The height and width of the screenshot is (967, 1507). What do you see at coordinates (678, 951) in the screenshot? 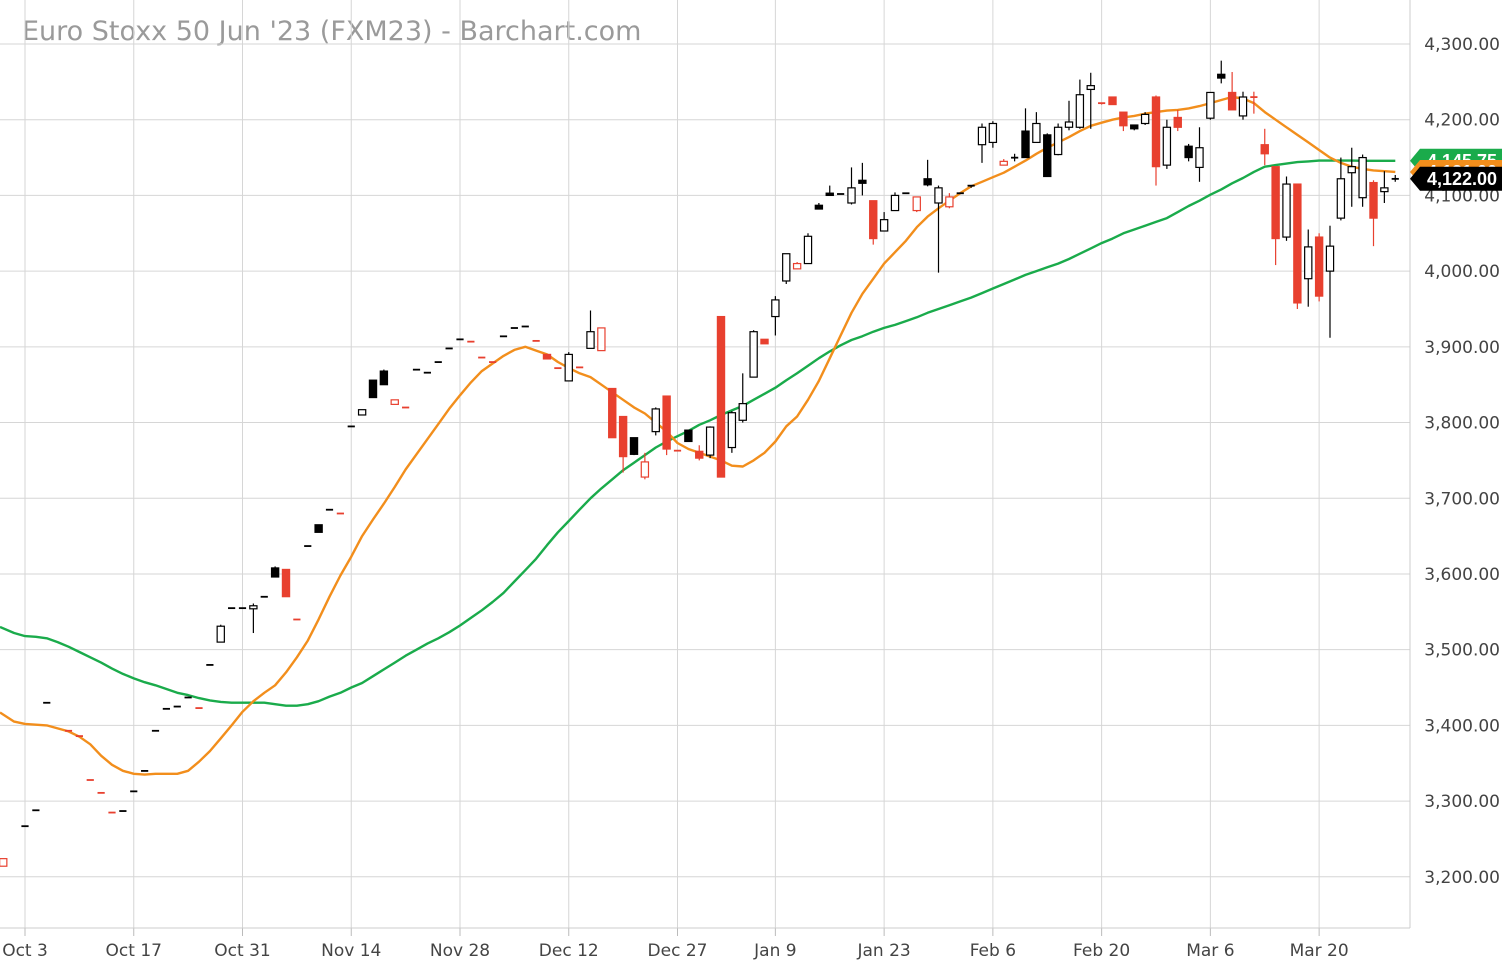
I see `x-tick-label: Dec 27` at bounding box center [678, 951].